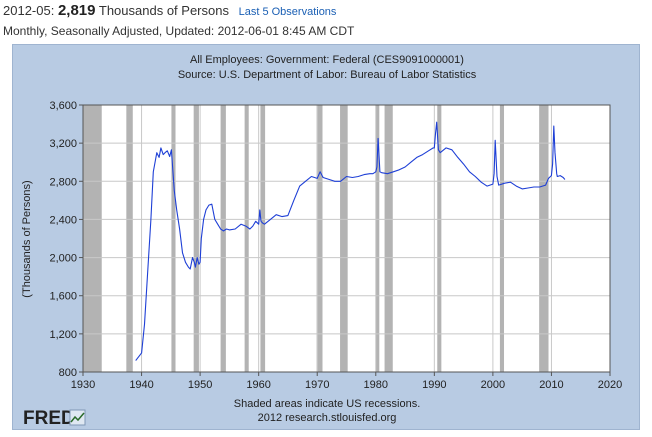  What do you see at coordinates (141, 385) in the screenshot?
I see `x-tick-label-1: 1940` at bounding box center [141, 385].